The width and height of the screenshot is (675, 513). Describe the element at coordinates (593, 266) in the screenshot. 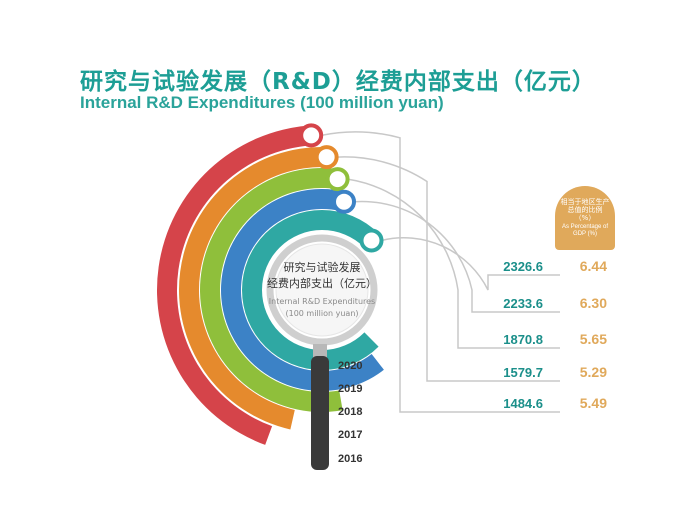

I see `gdp-ratio-value-2020: 6.44` at that location.